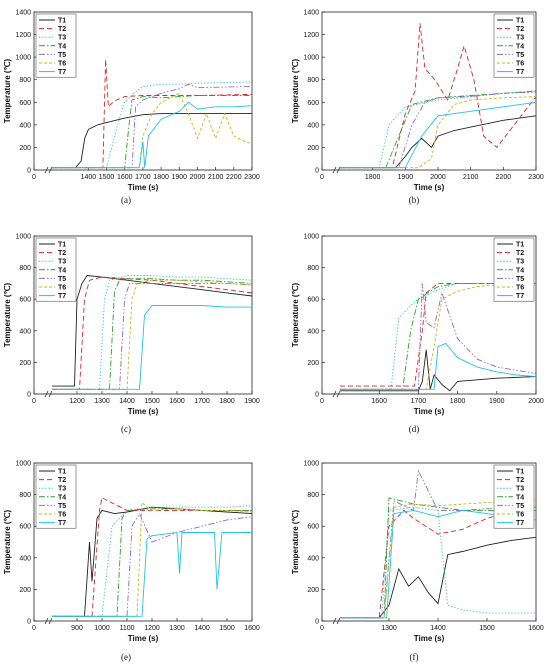  What do you see at coordinates (152, 628) in the screenshot?
I see `x-tick-label: 1200` at bounding box center [152, 628].